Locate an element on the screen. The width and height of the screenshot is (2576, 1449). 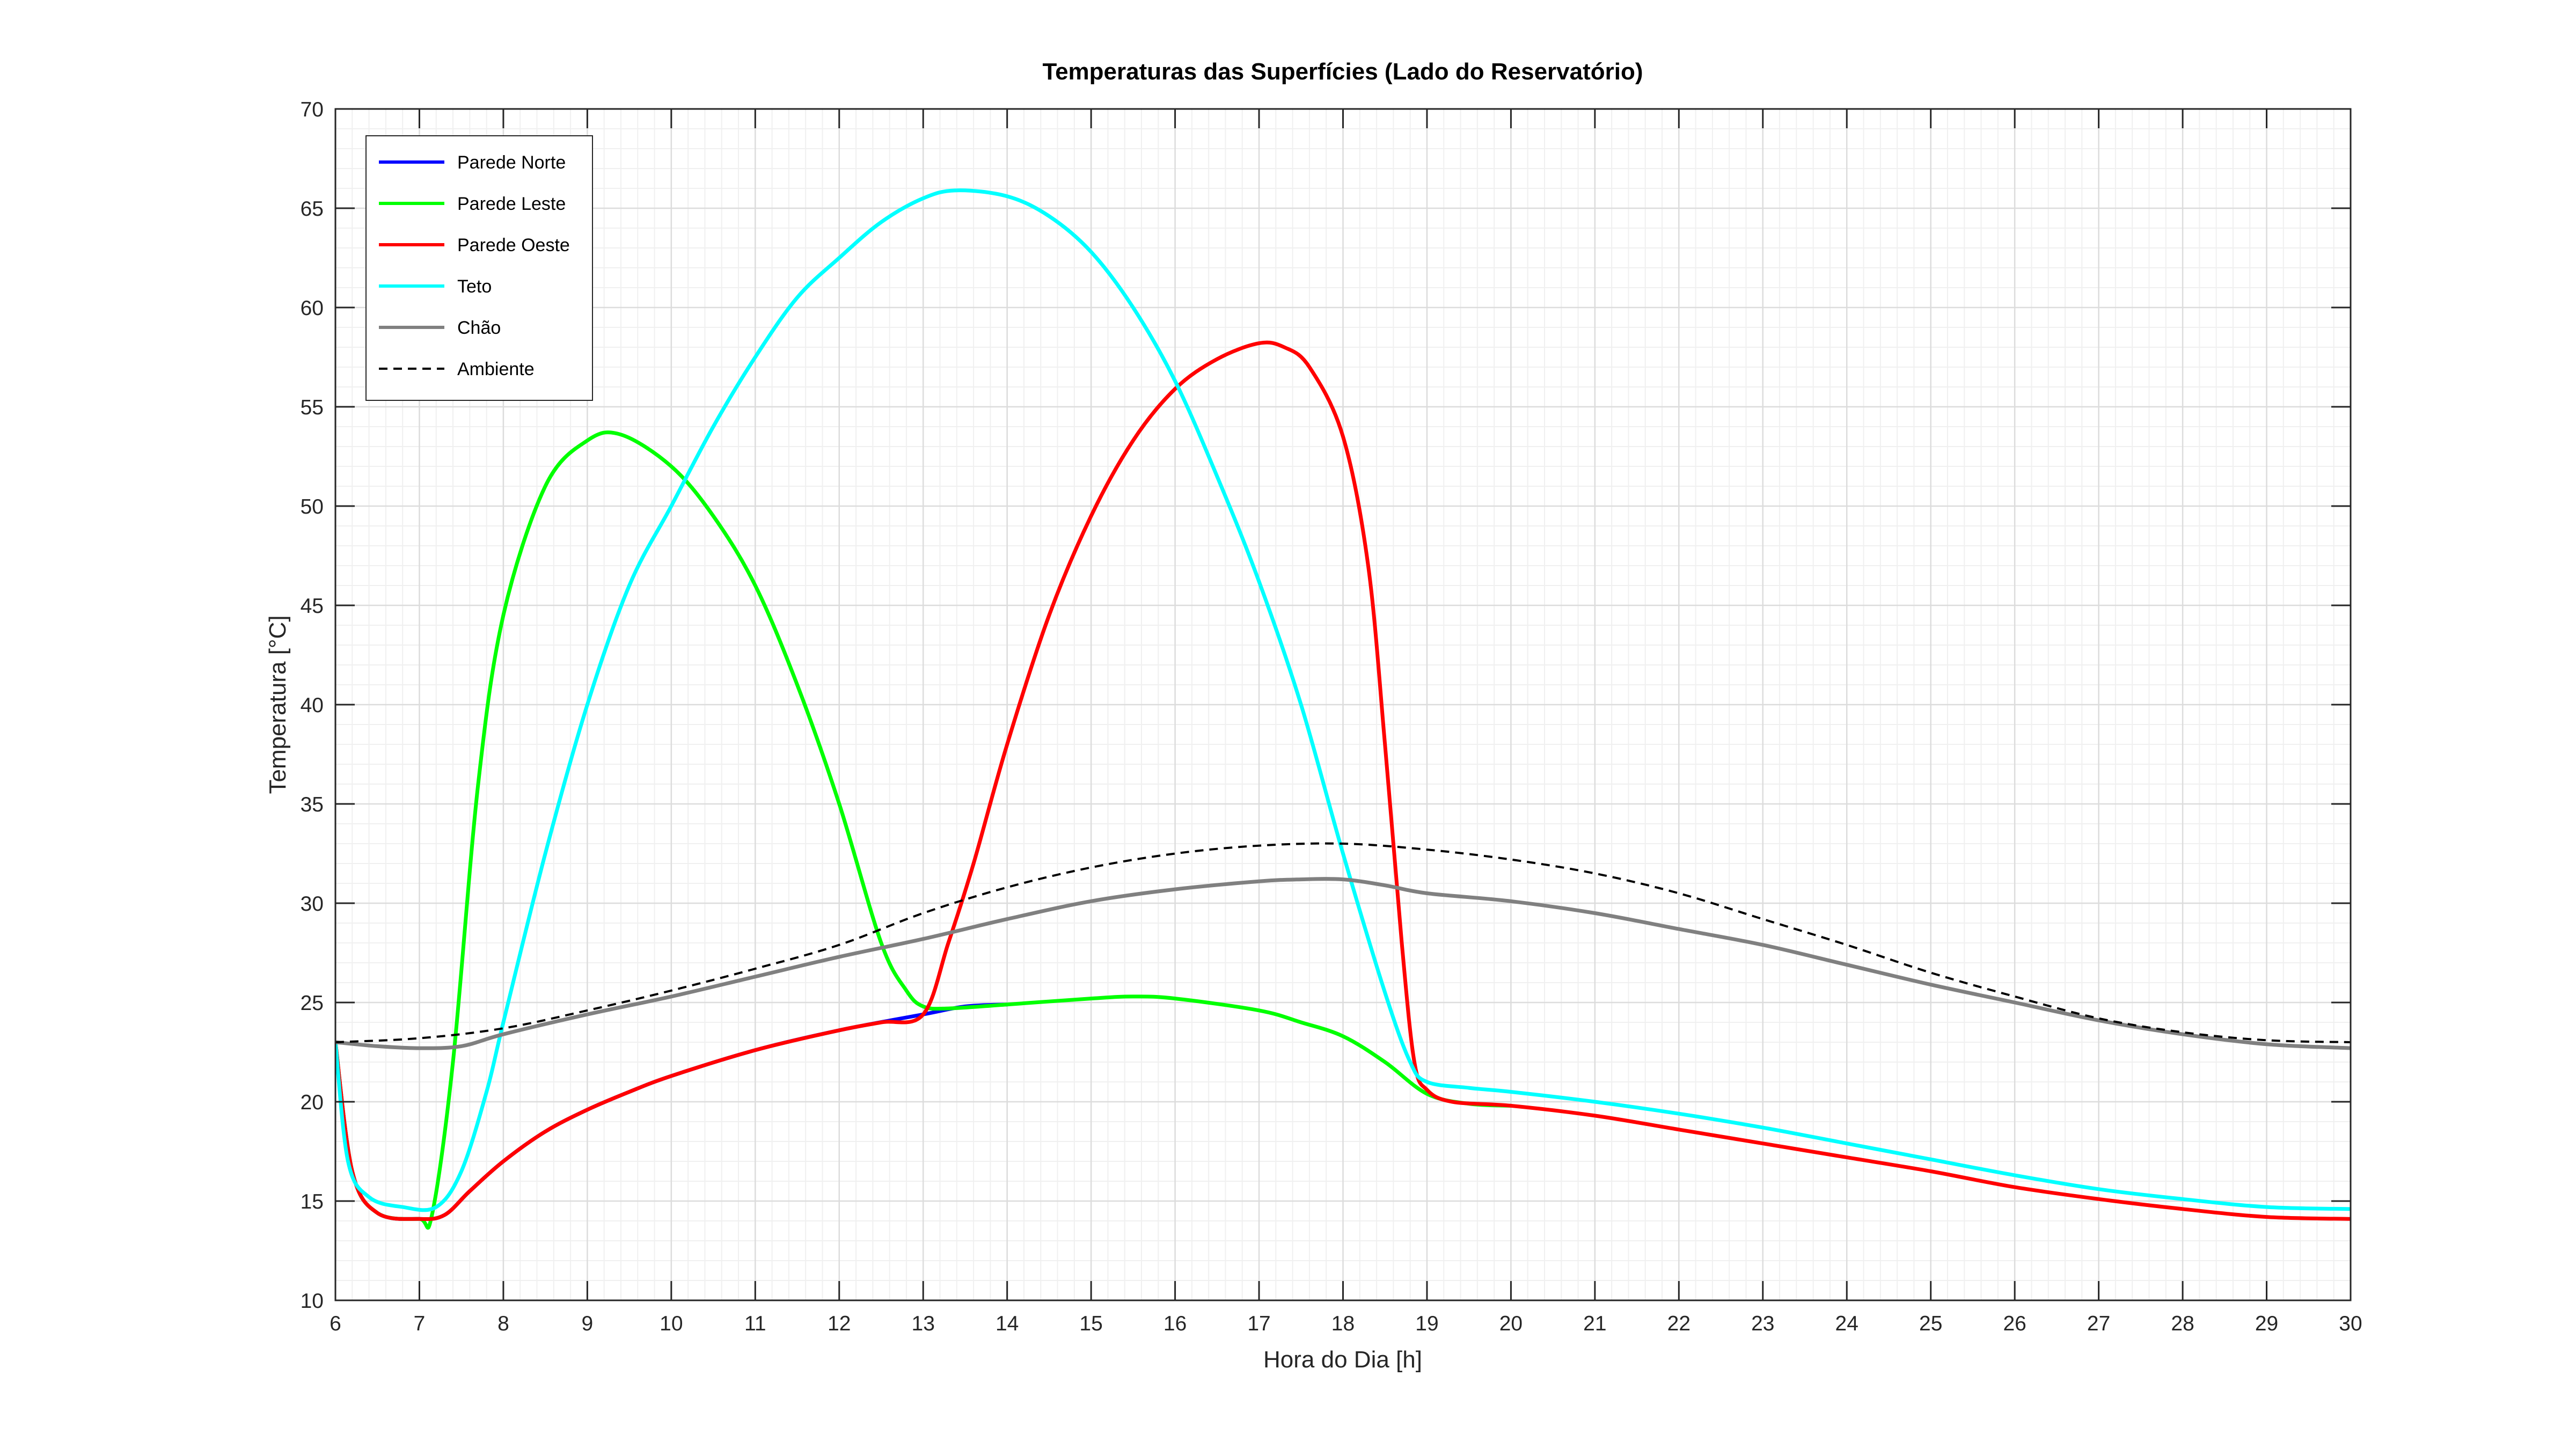
x-axis-label: Hora do Dia [h] is located at coordinates (1342, 1359).